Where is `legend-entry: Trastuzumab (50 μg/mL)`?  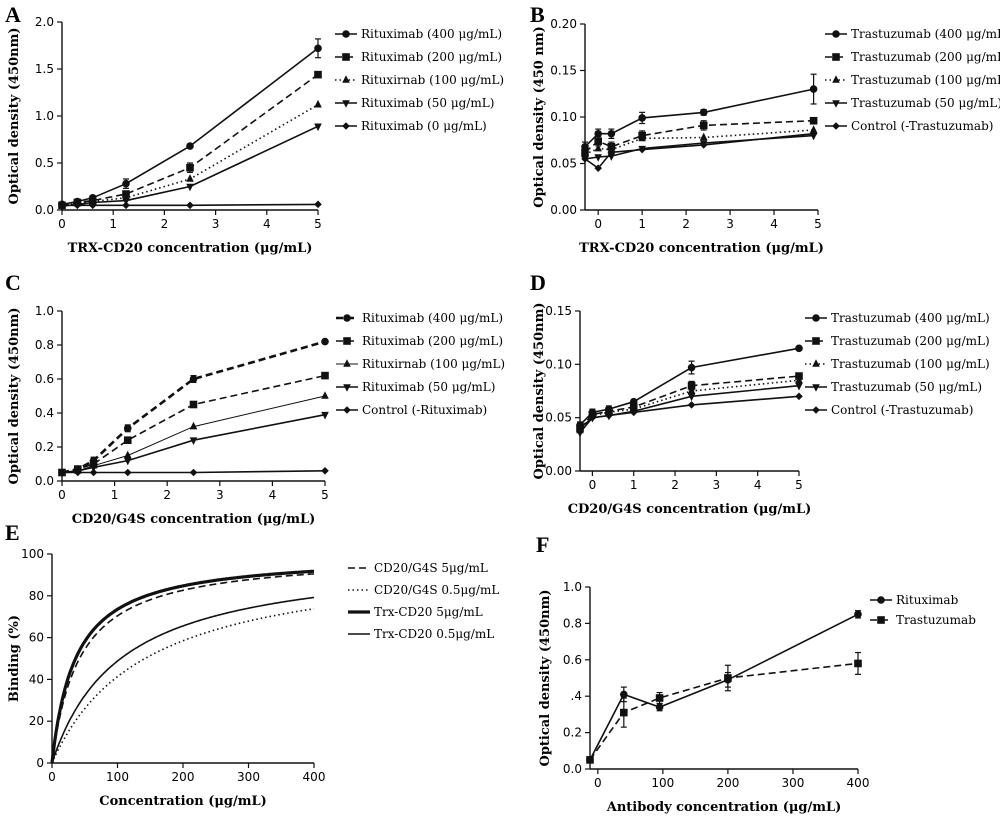 legend-entry: Trastuzumab (50 μg/mL) is located at coordinates (912, 103).